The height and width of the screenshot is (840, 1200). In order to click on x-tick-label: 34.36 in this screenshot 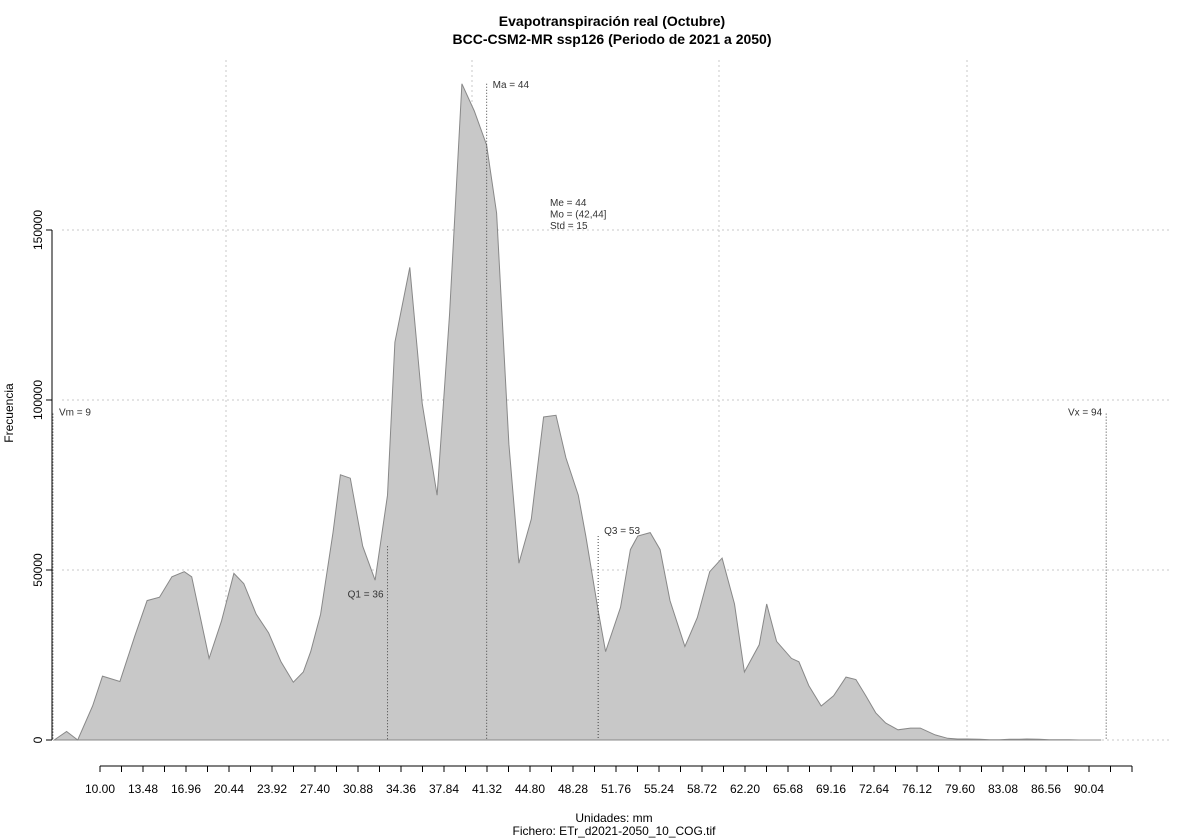, I will do `click(401, 789)`.